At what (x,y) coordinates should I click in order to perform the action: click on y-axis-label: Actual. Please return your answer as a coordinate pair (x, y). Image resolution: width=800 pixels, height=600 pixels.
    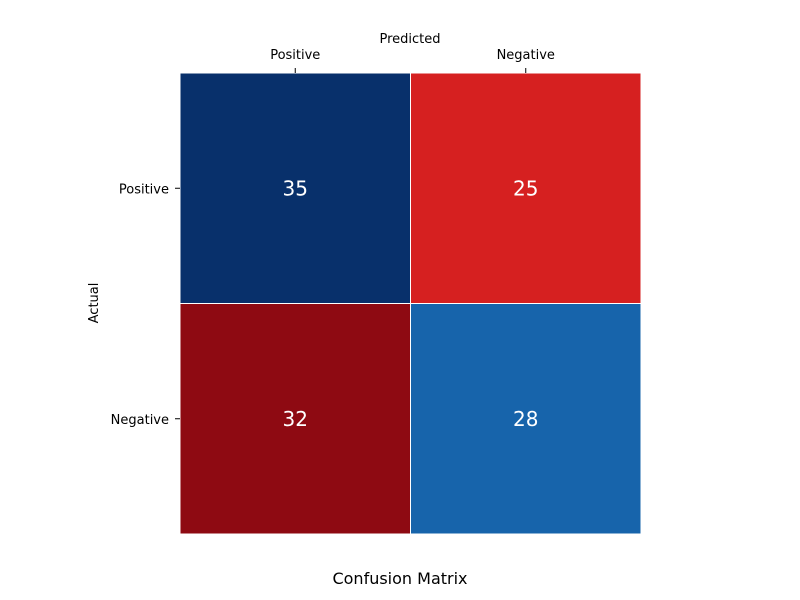
    Looking at the image, I should click on (94, 303).